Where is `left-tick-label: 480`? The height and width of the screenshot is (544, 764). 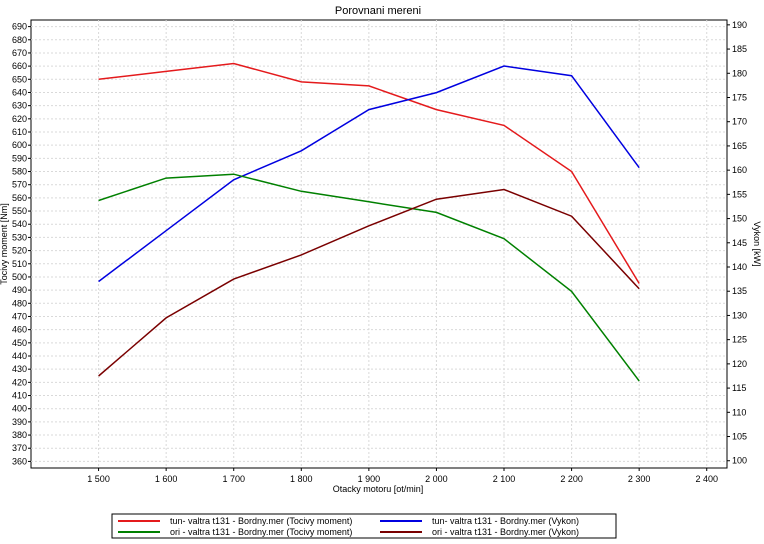 left-tick-label: 480 is located at coordinates (19, 303).